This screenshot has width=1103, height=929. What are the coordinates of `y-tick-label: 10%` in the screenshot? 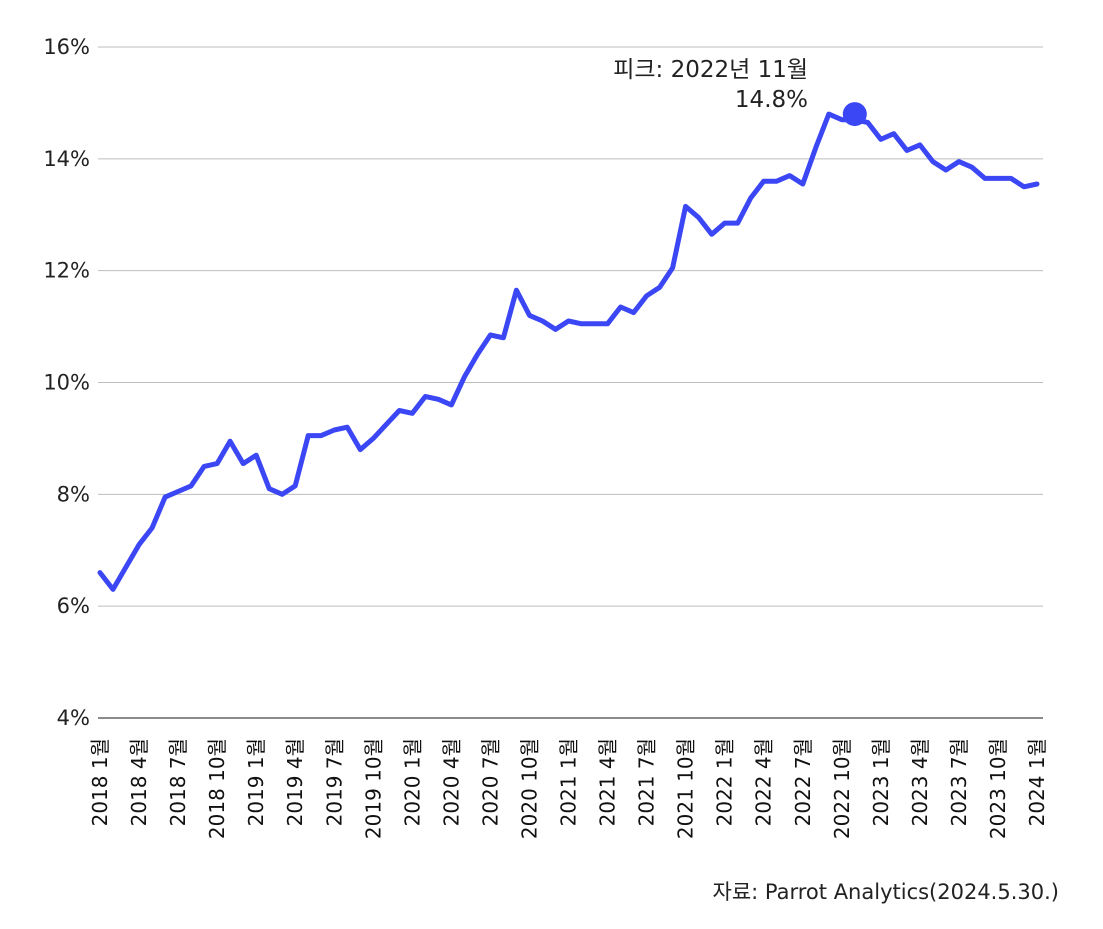 It's located at (66, 383).